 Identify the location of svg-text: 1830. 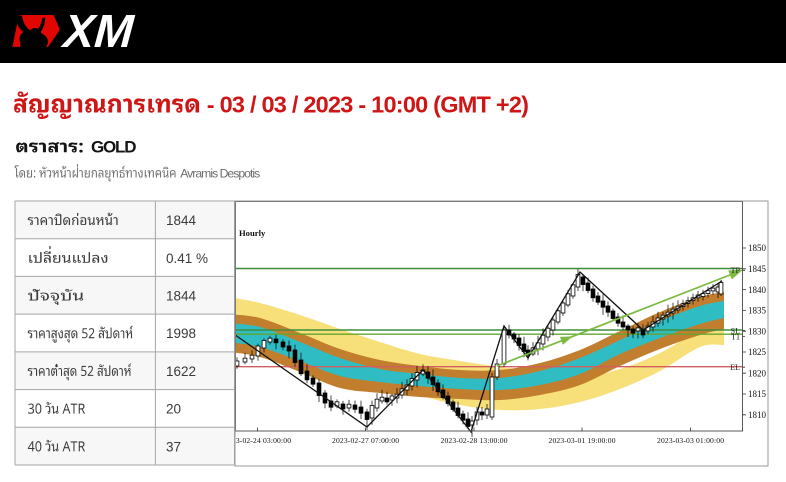
(757, 331).